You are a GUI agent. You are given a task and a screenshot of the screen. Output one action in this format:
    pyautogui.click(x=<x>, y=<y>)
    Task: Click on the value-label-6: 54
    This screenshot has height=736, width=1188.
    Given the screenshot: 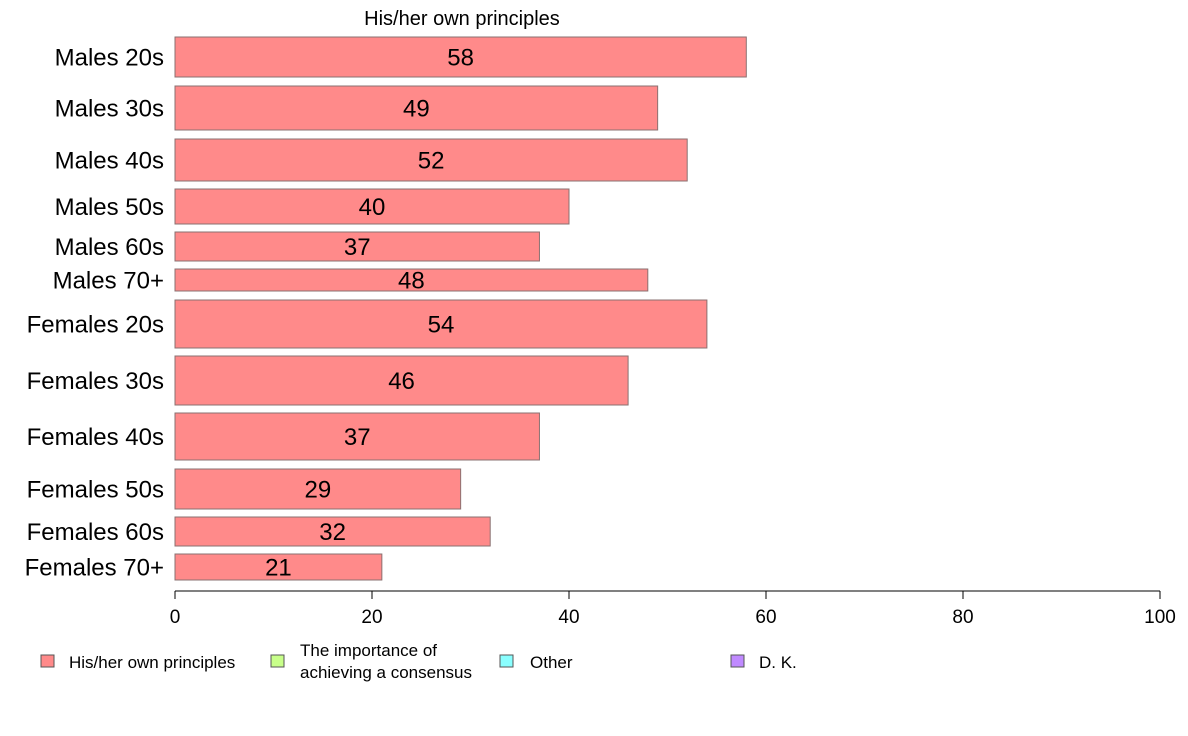 What is the action you would take?
    pyautogui.click(x=441, y=325)
    